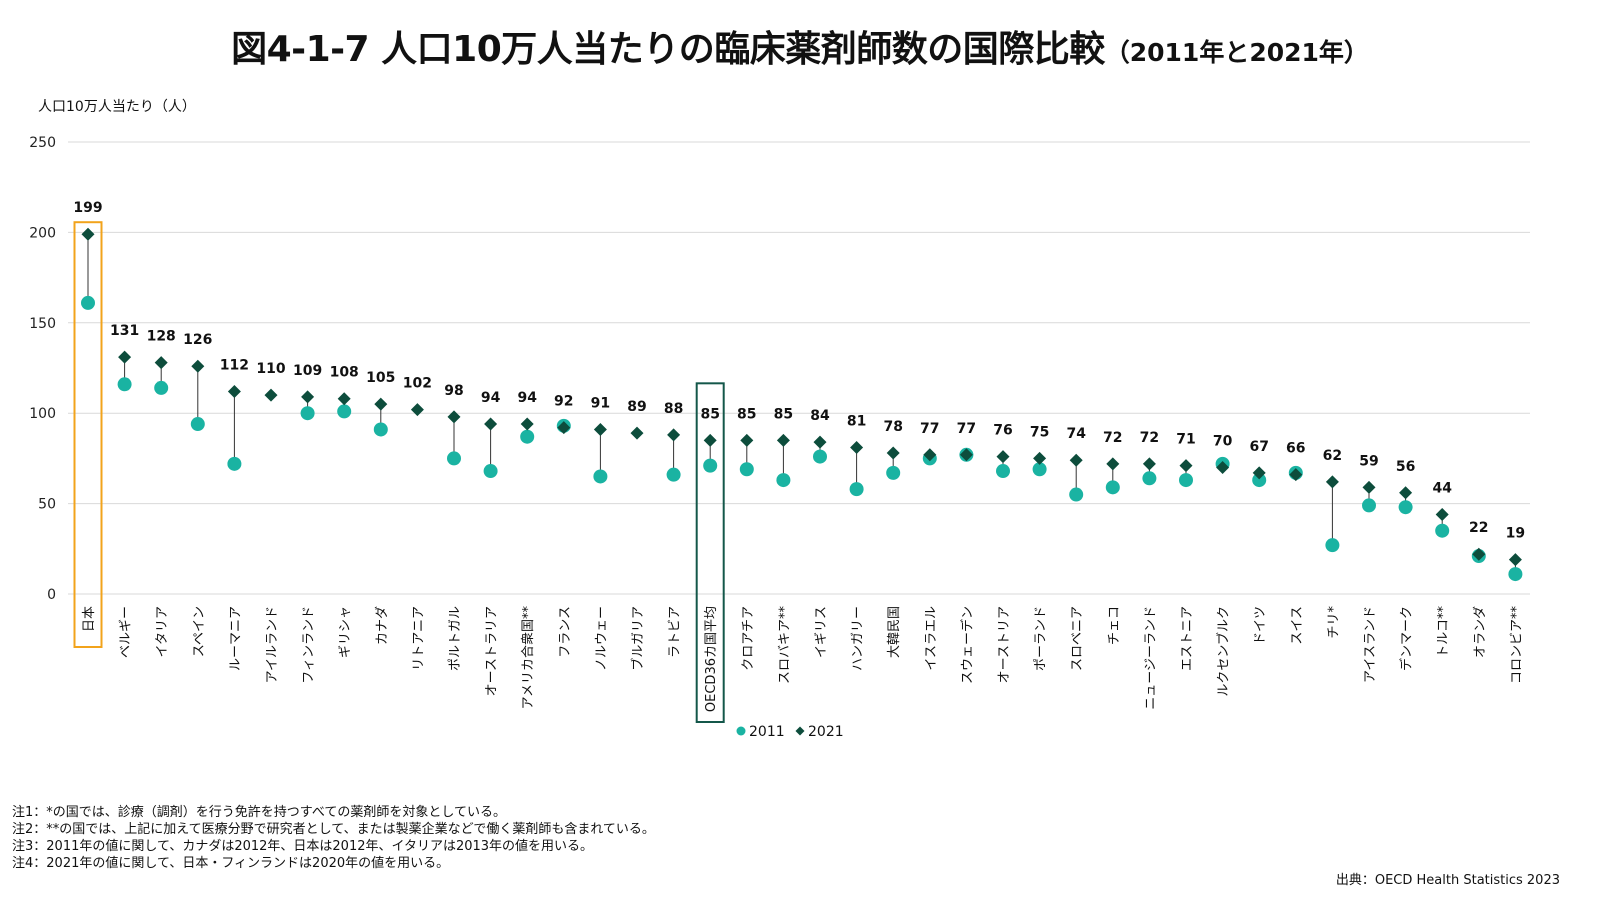 The height and width of the screenshot is (900, 1600). What do you see at coordinates (88, 434) in the screenshot?
I see `highlight-box-japan` at bounding box center [88, 434].